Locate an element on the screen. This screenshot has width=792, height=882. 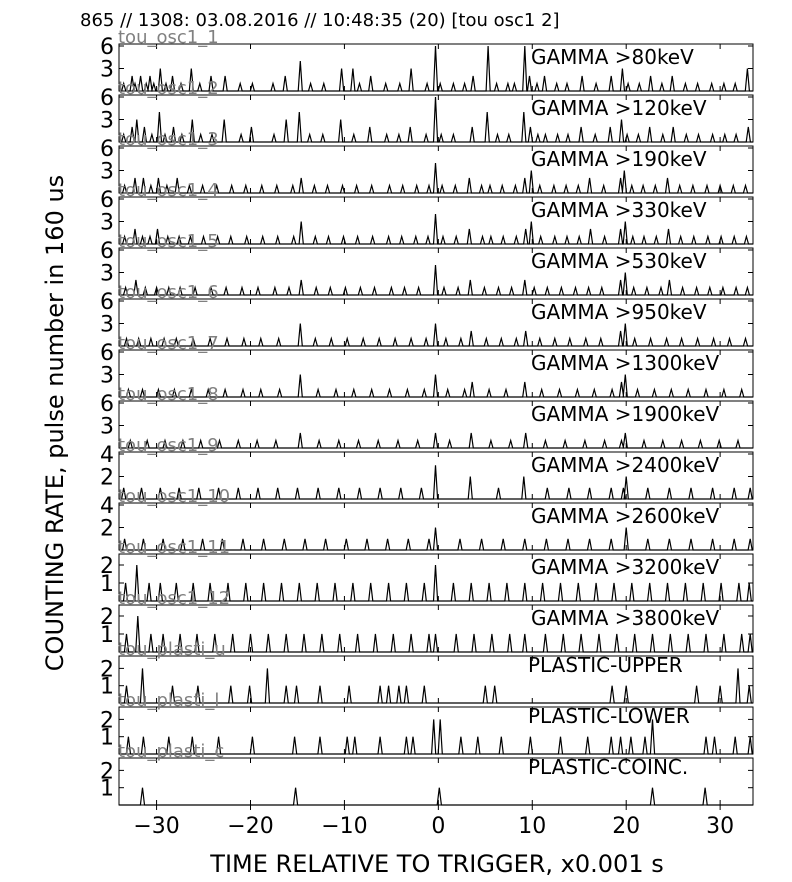
x-axis: −30 −20 −10 0 10 20 30 is located at coordinates (433, 822).